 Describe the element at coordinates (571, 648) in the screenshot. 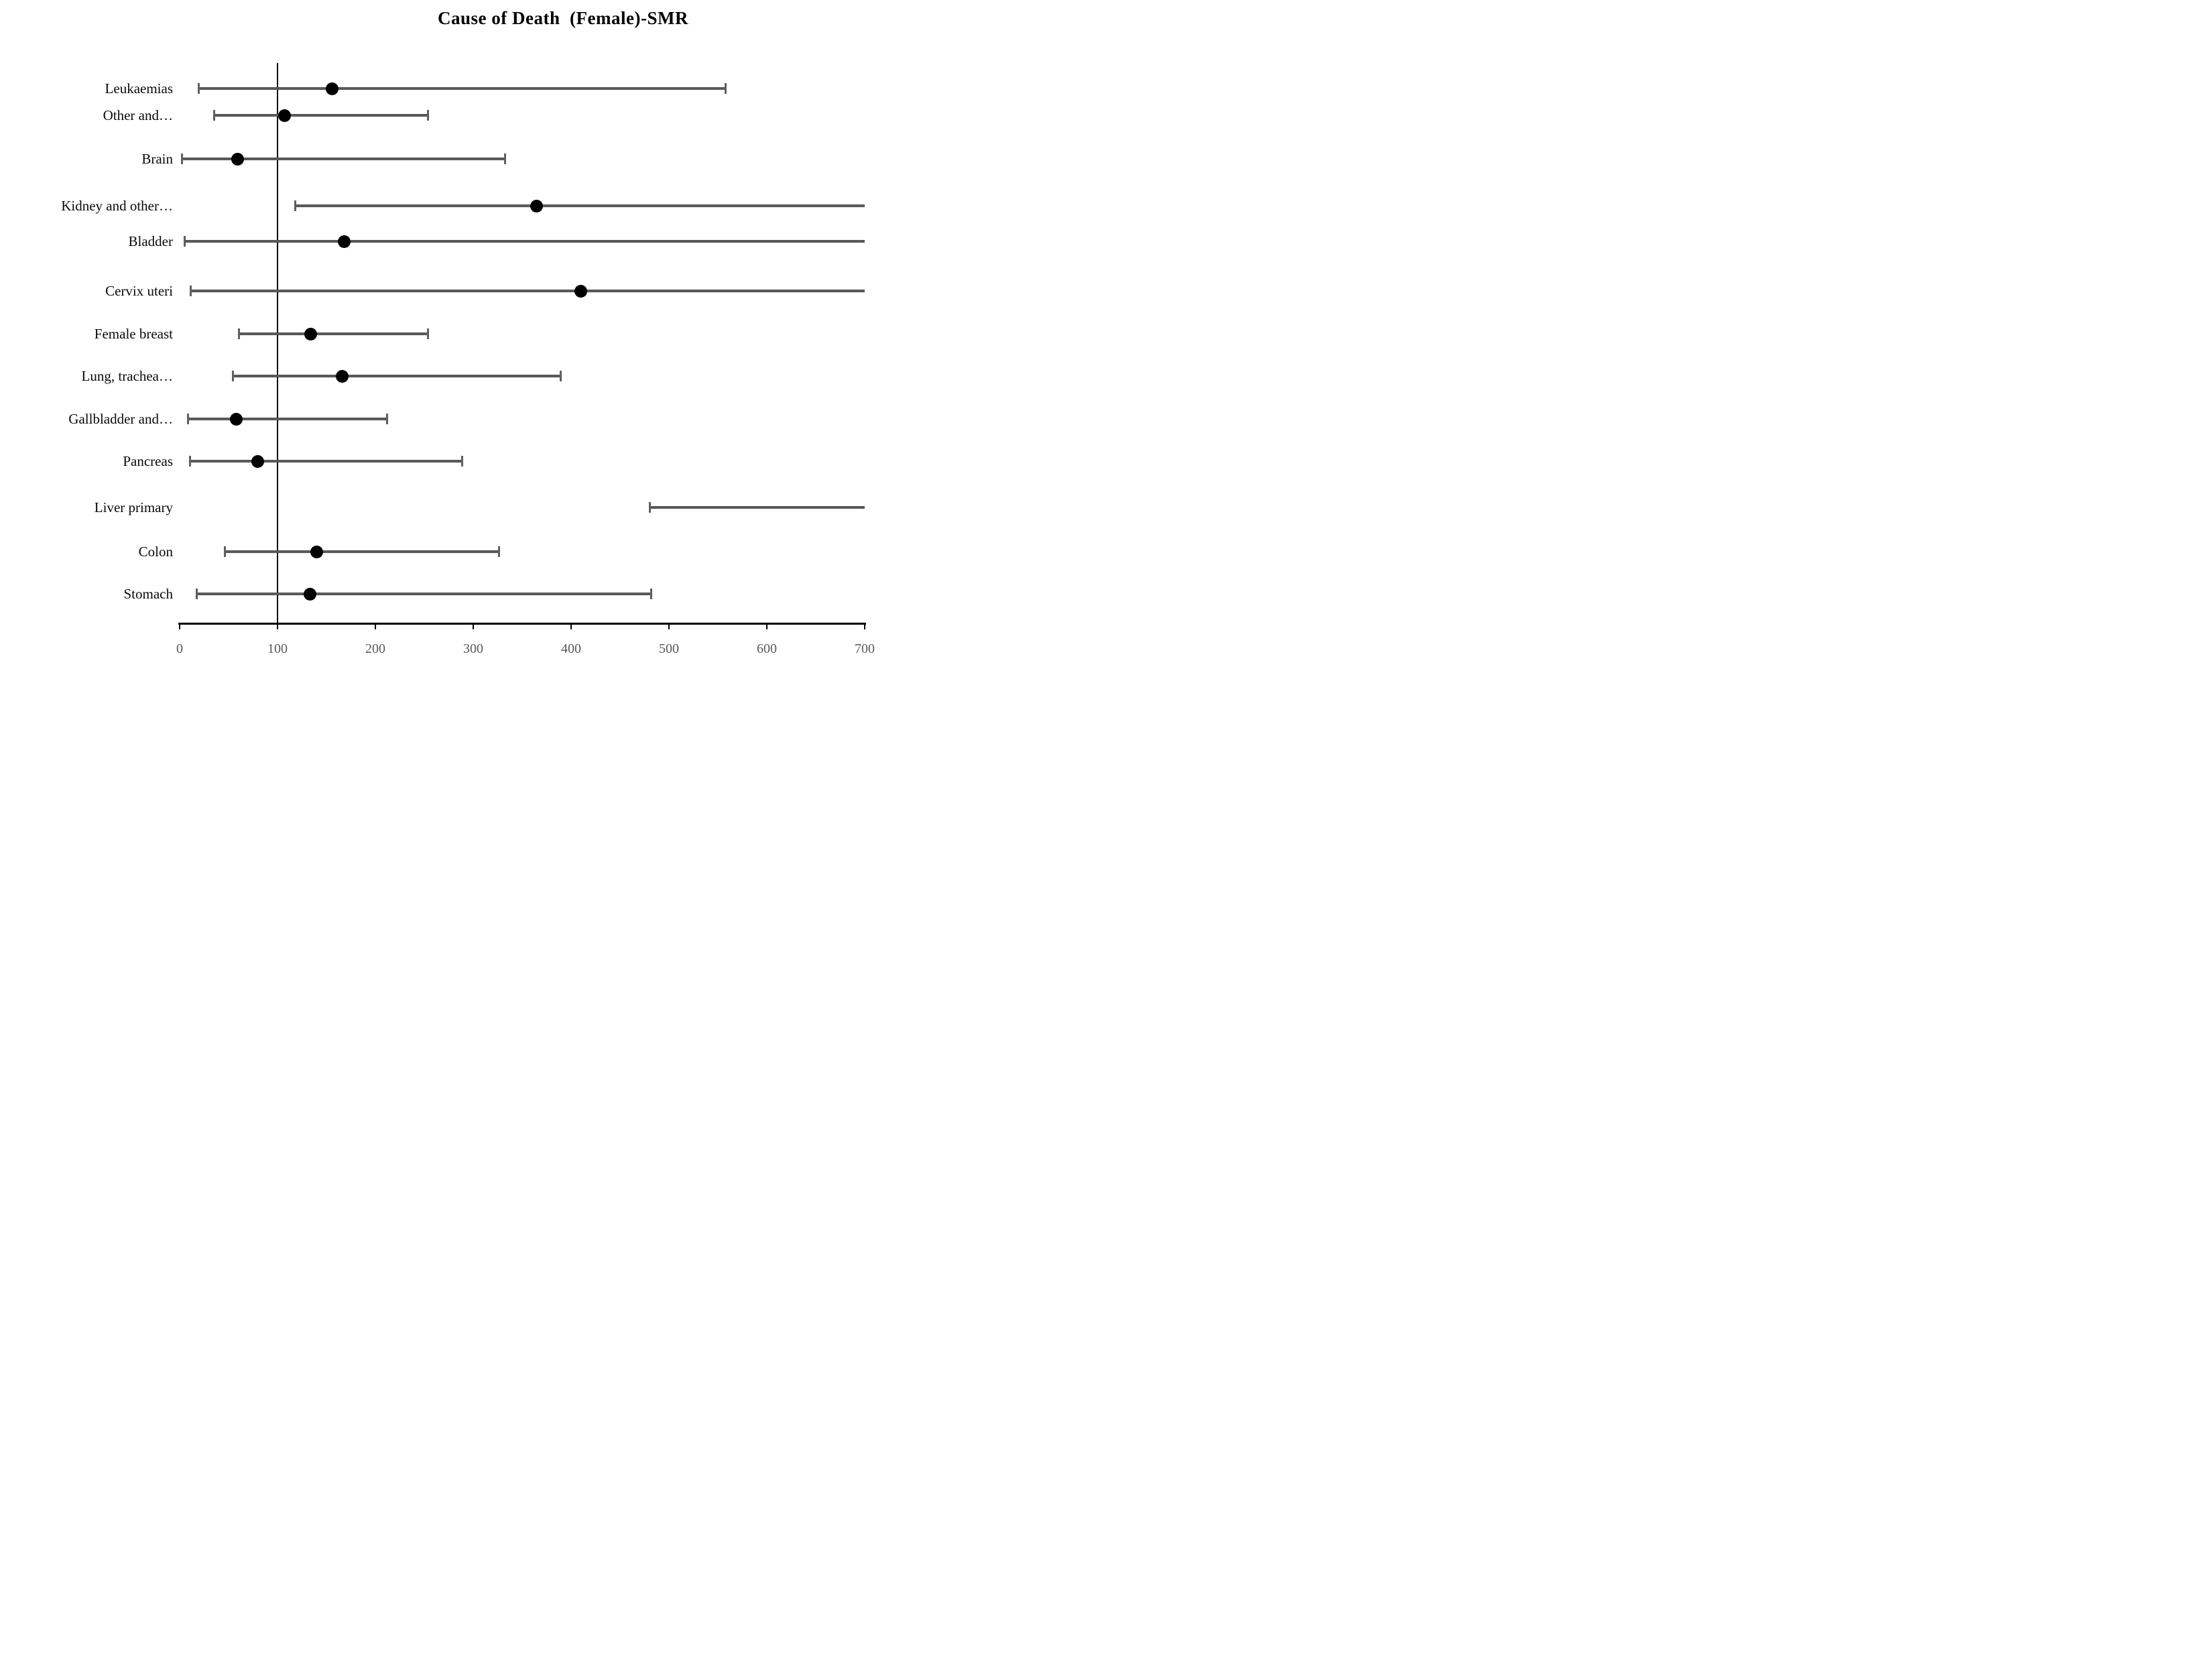

I see `x-axis-tick-label: 400` at that location.